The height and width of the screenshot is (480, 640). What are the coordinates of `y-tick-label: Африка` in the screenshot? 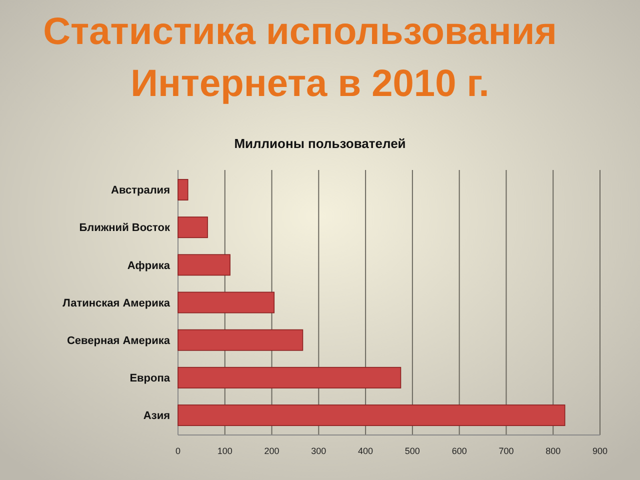 It's located at (149, 266).